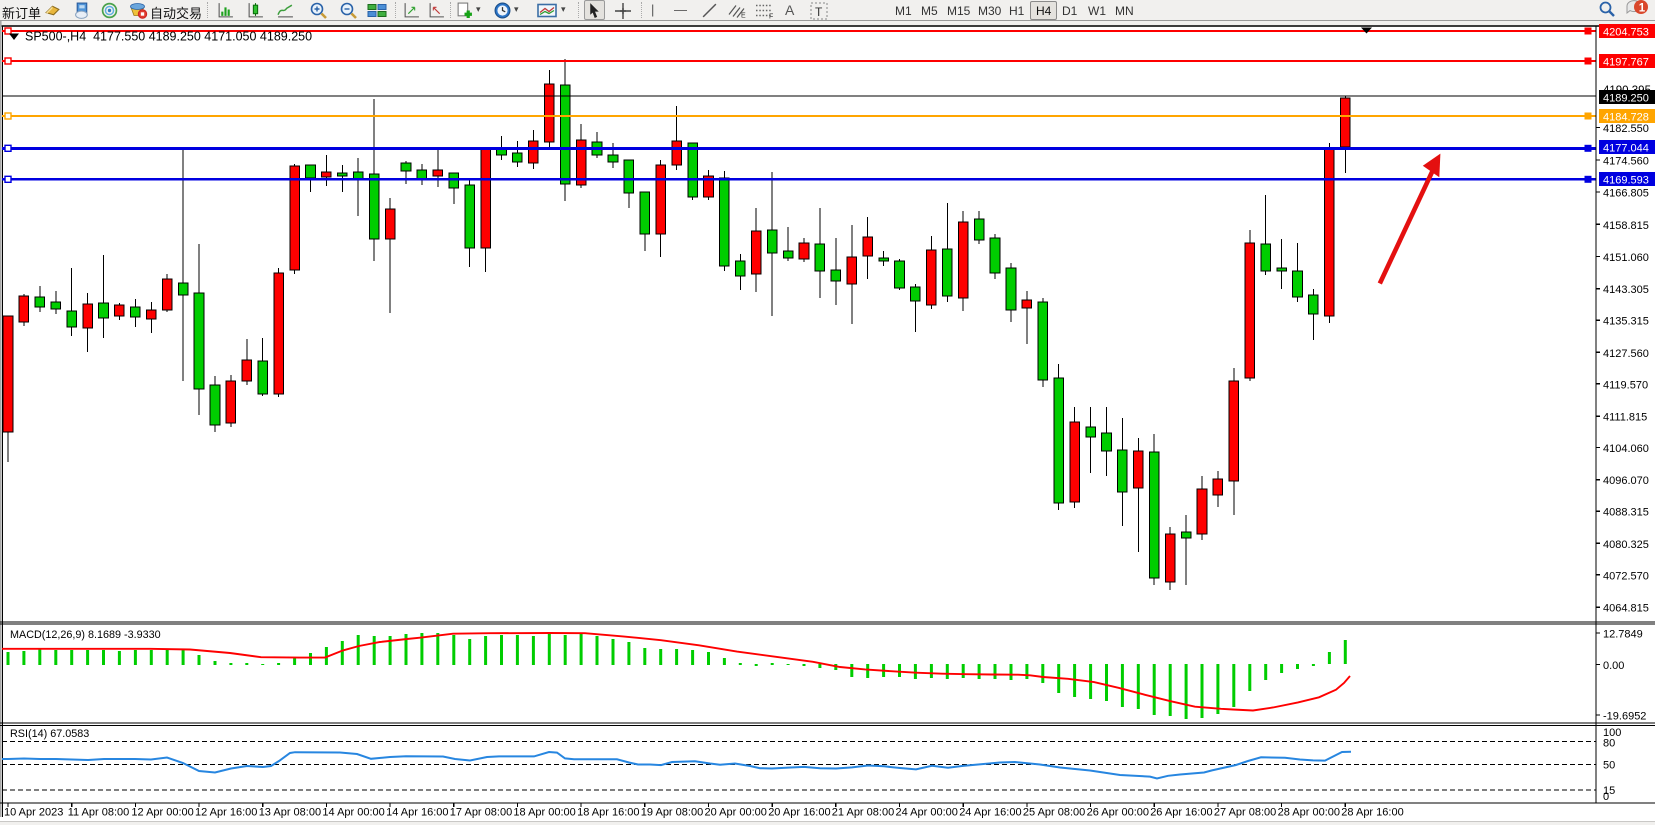 Image resolution: width=1655 pixels, height=825 pixels. I want to click on svg-text: 0.00, so click(1613, 666).